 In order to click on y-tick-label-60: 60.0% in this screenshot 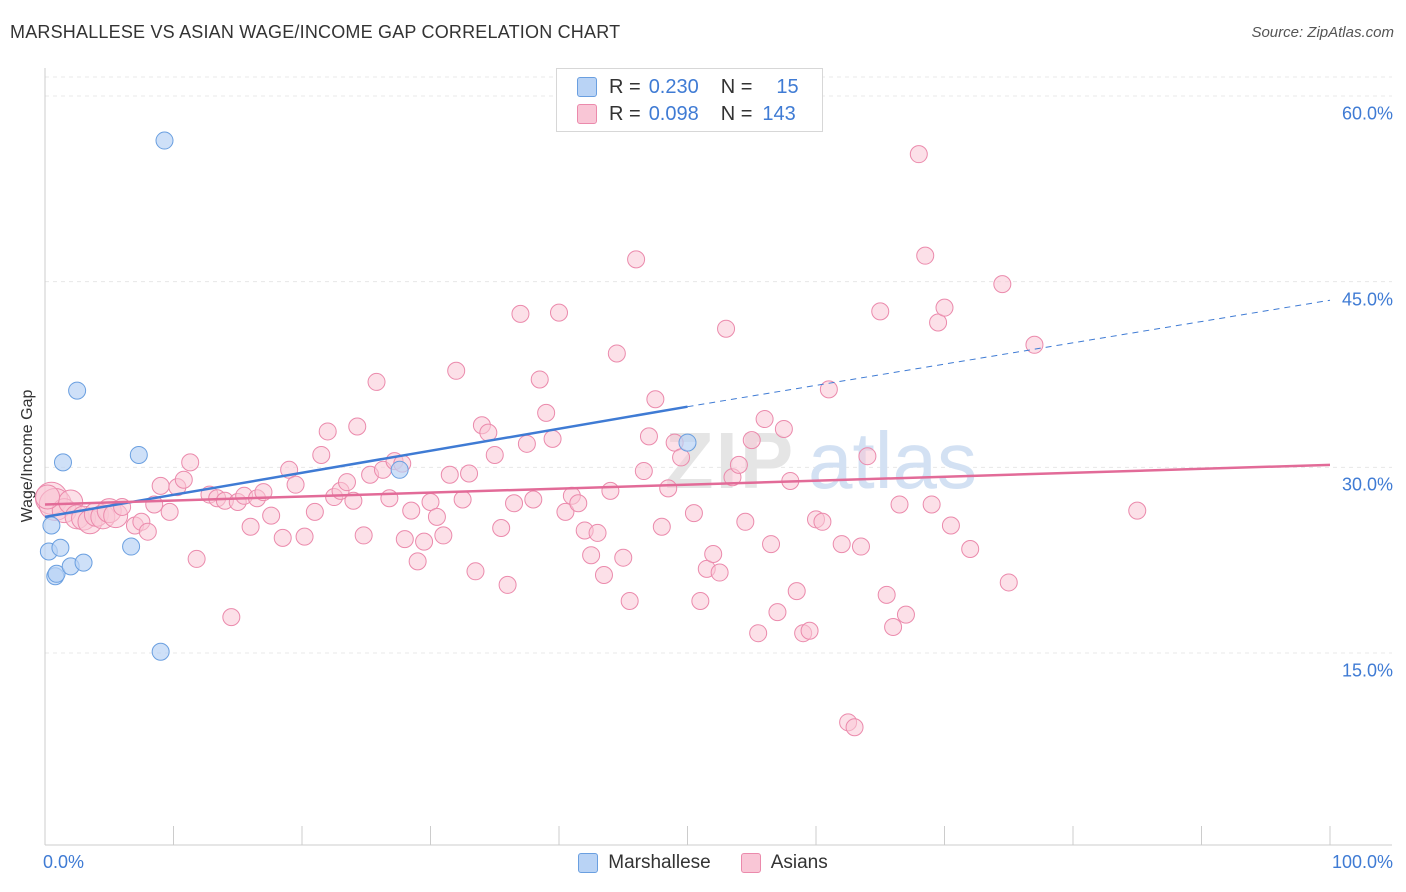, I will do `click(1367, 113)`.